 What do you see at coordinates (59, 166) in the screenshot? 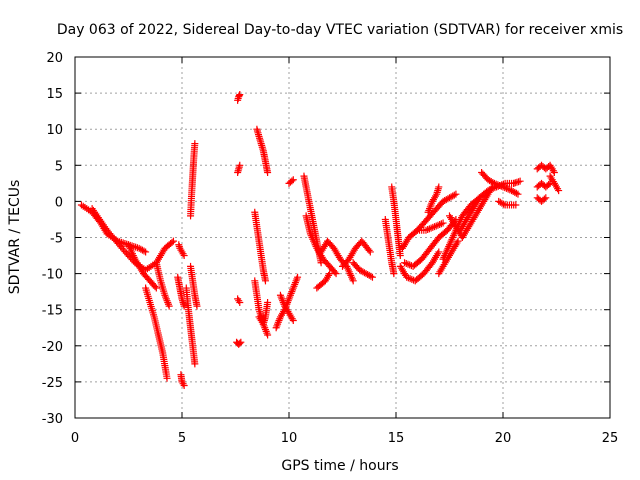
I see `y-tick-label: 5` at bounding box center [59, 166].